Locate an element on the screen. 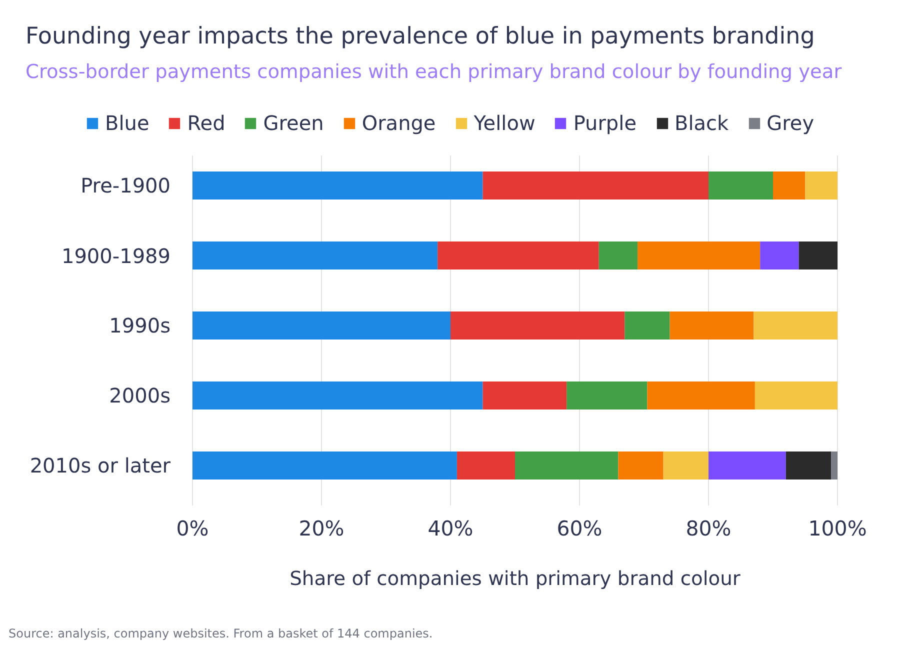 Image resolution: width=900 pixels, height=656 pixels. x-tick-label: 20% is located at coordinates (321, 528).